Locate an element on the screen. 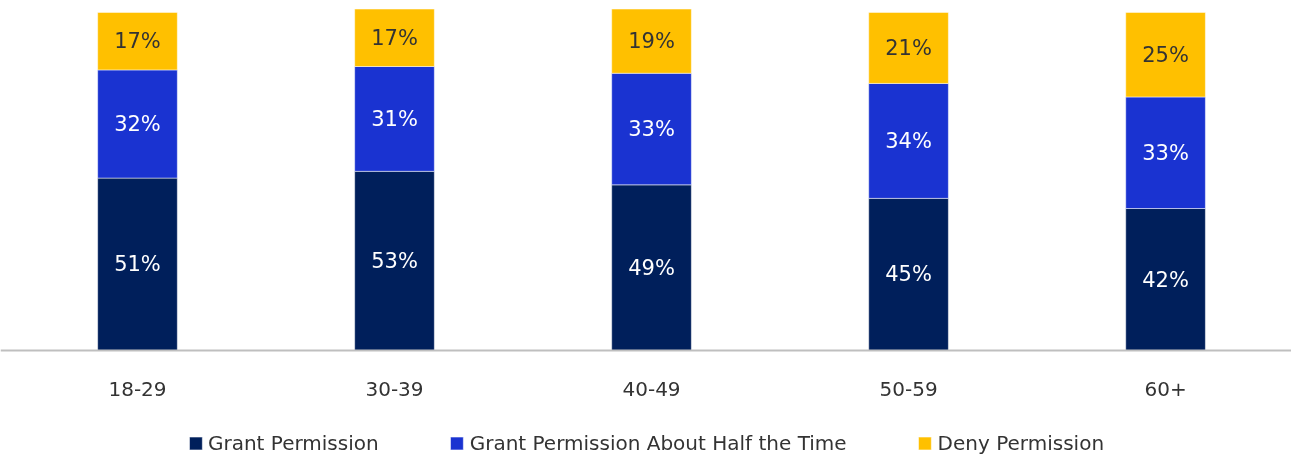 Image resolution: width=1291 pixels, height=457 pixels. data-label: 19% is located at coordinates (651, 41).